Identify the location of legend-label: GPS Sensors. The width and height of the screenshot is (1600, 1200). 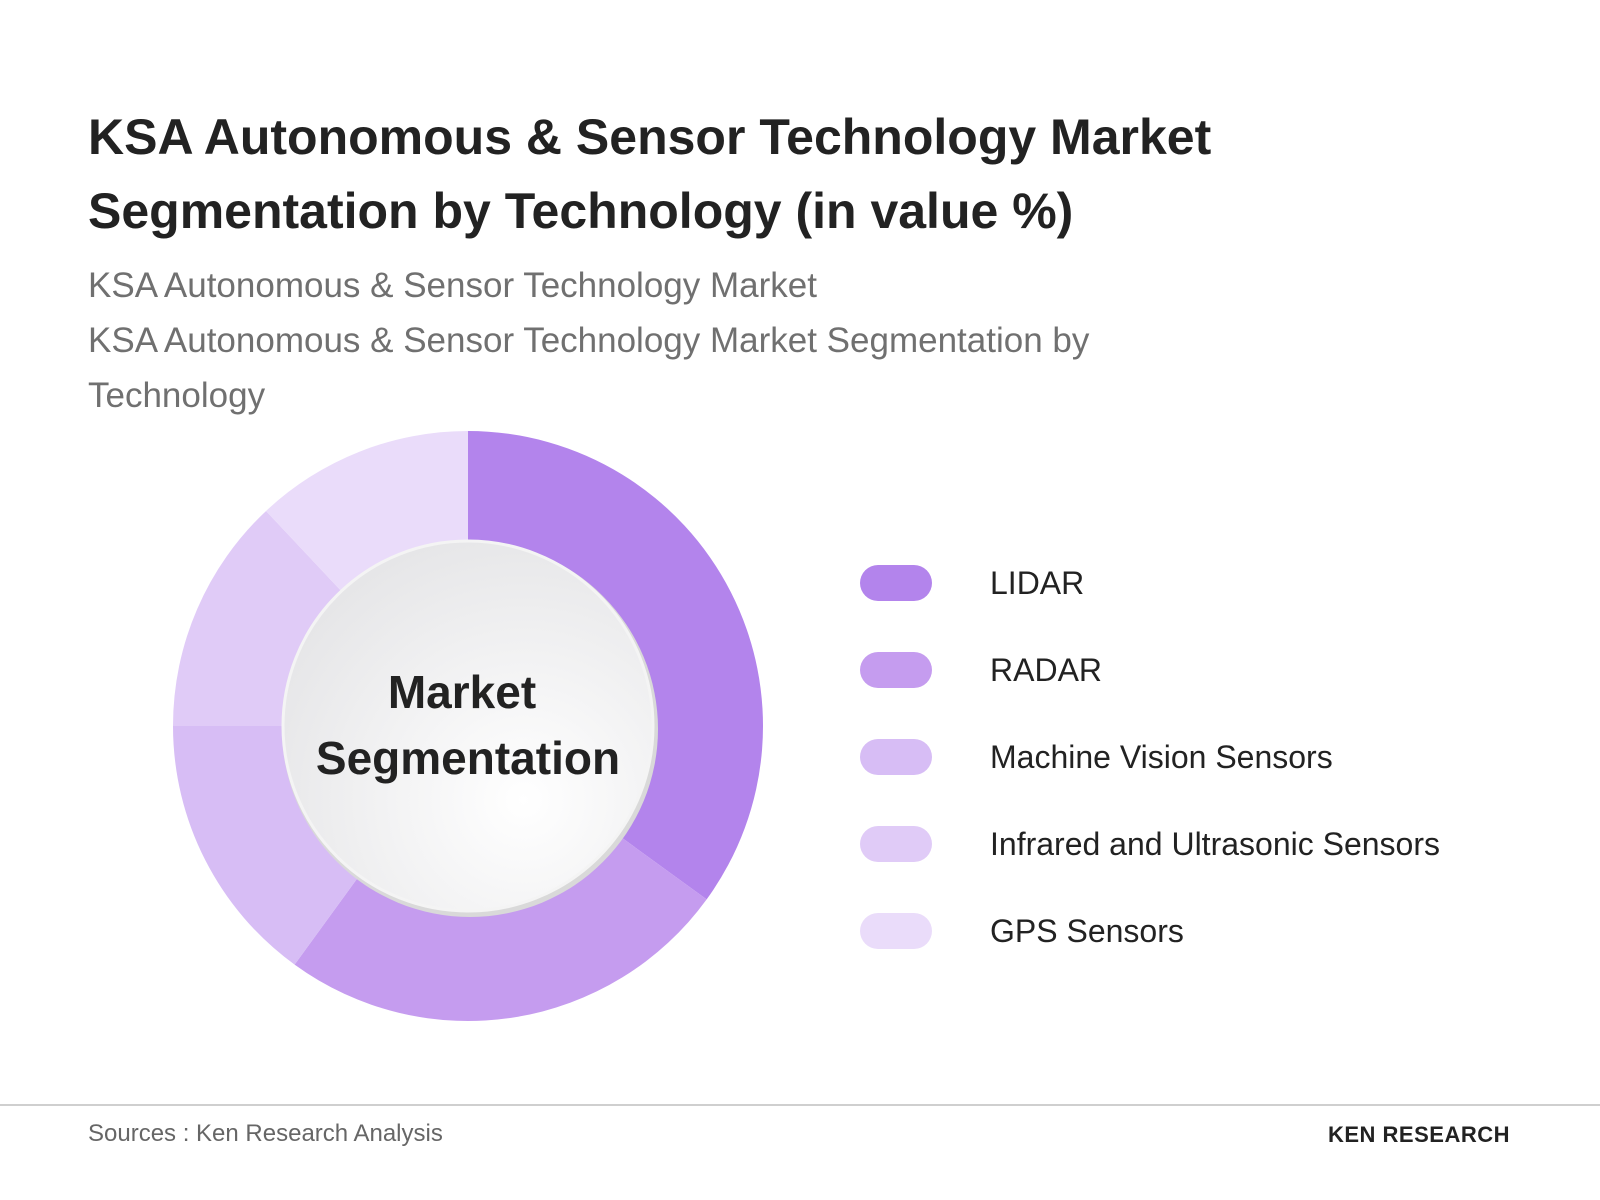
(1087, 931).